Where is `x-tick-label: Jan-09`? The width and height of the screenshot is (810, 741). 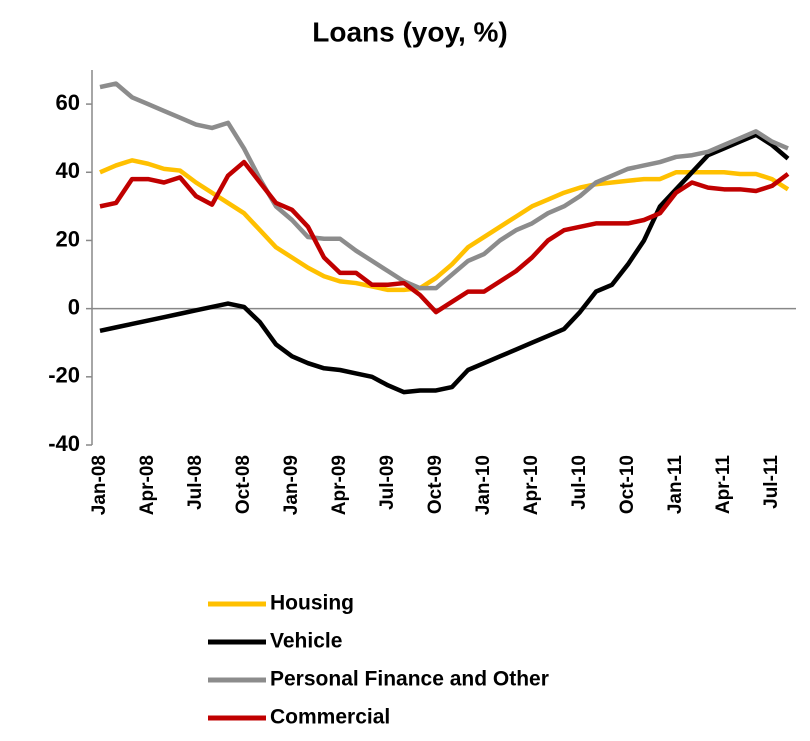 x-tick-label: Jan-09 is located at coordinates (291, 485).